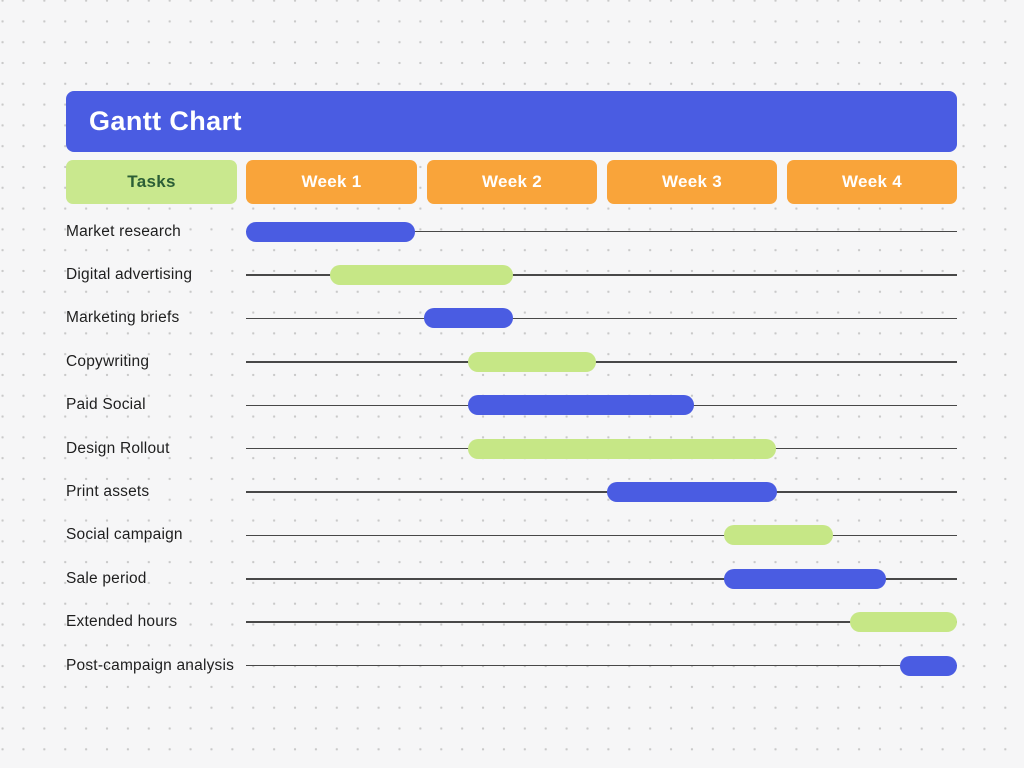 The height and width of the screenshot is (768, 1024). I want to click on task-label: Sale period, so click(106, 578).